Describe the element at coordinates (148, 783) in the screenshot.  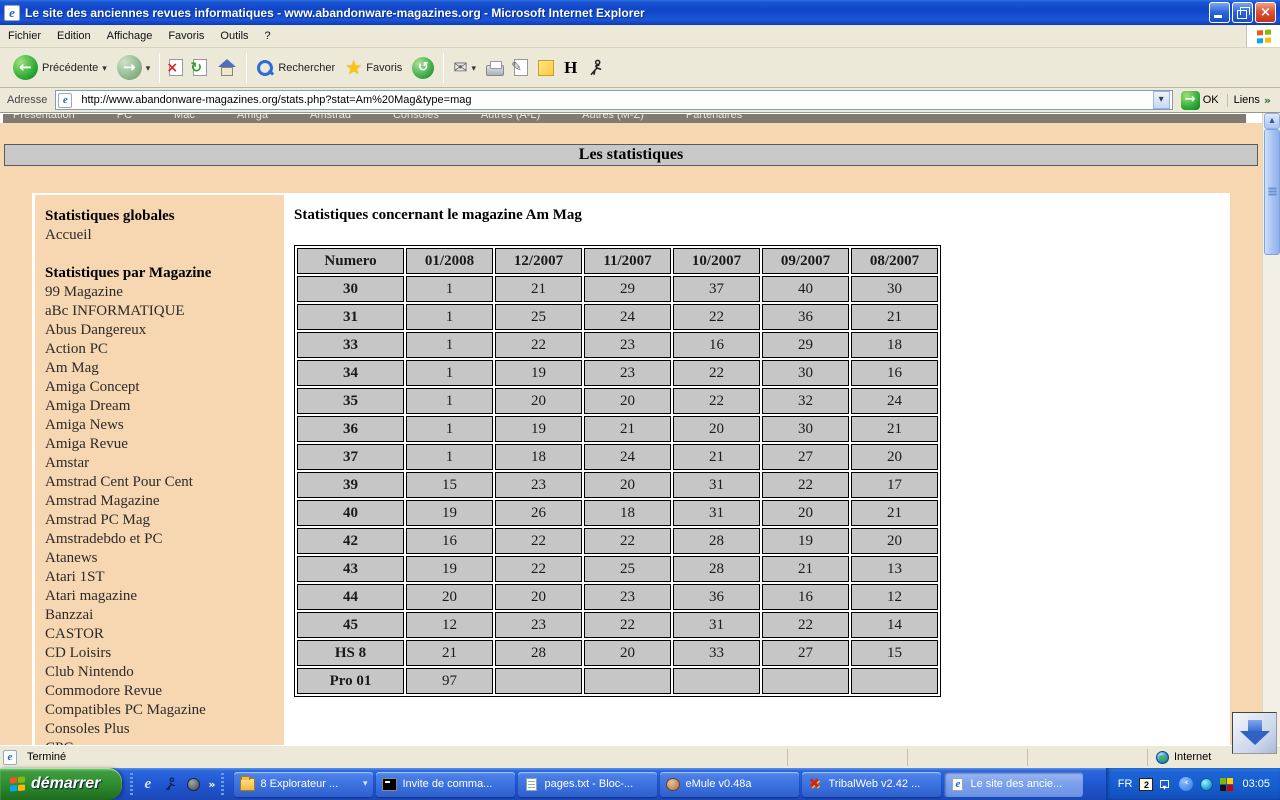
I see `browser-quick-icon: e` at that location.